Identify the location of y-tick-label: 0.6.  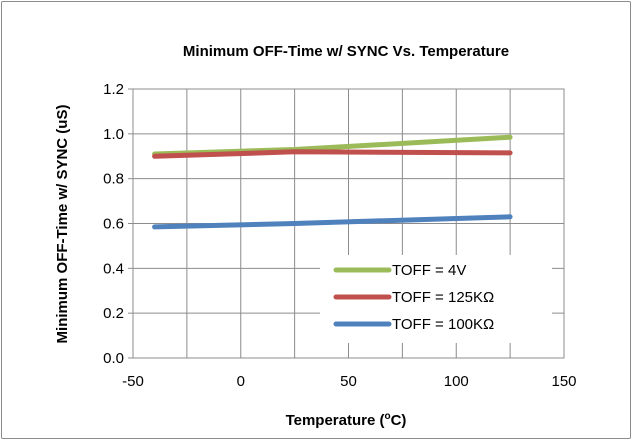
(113, 224).